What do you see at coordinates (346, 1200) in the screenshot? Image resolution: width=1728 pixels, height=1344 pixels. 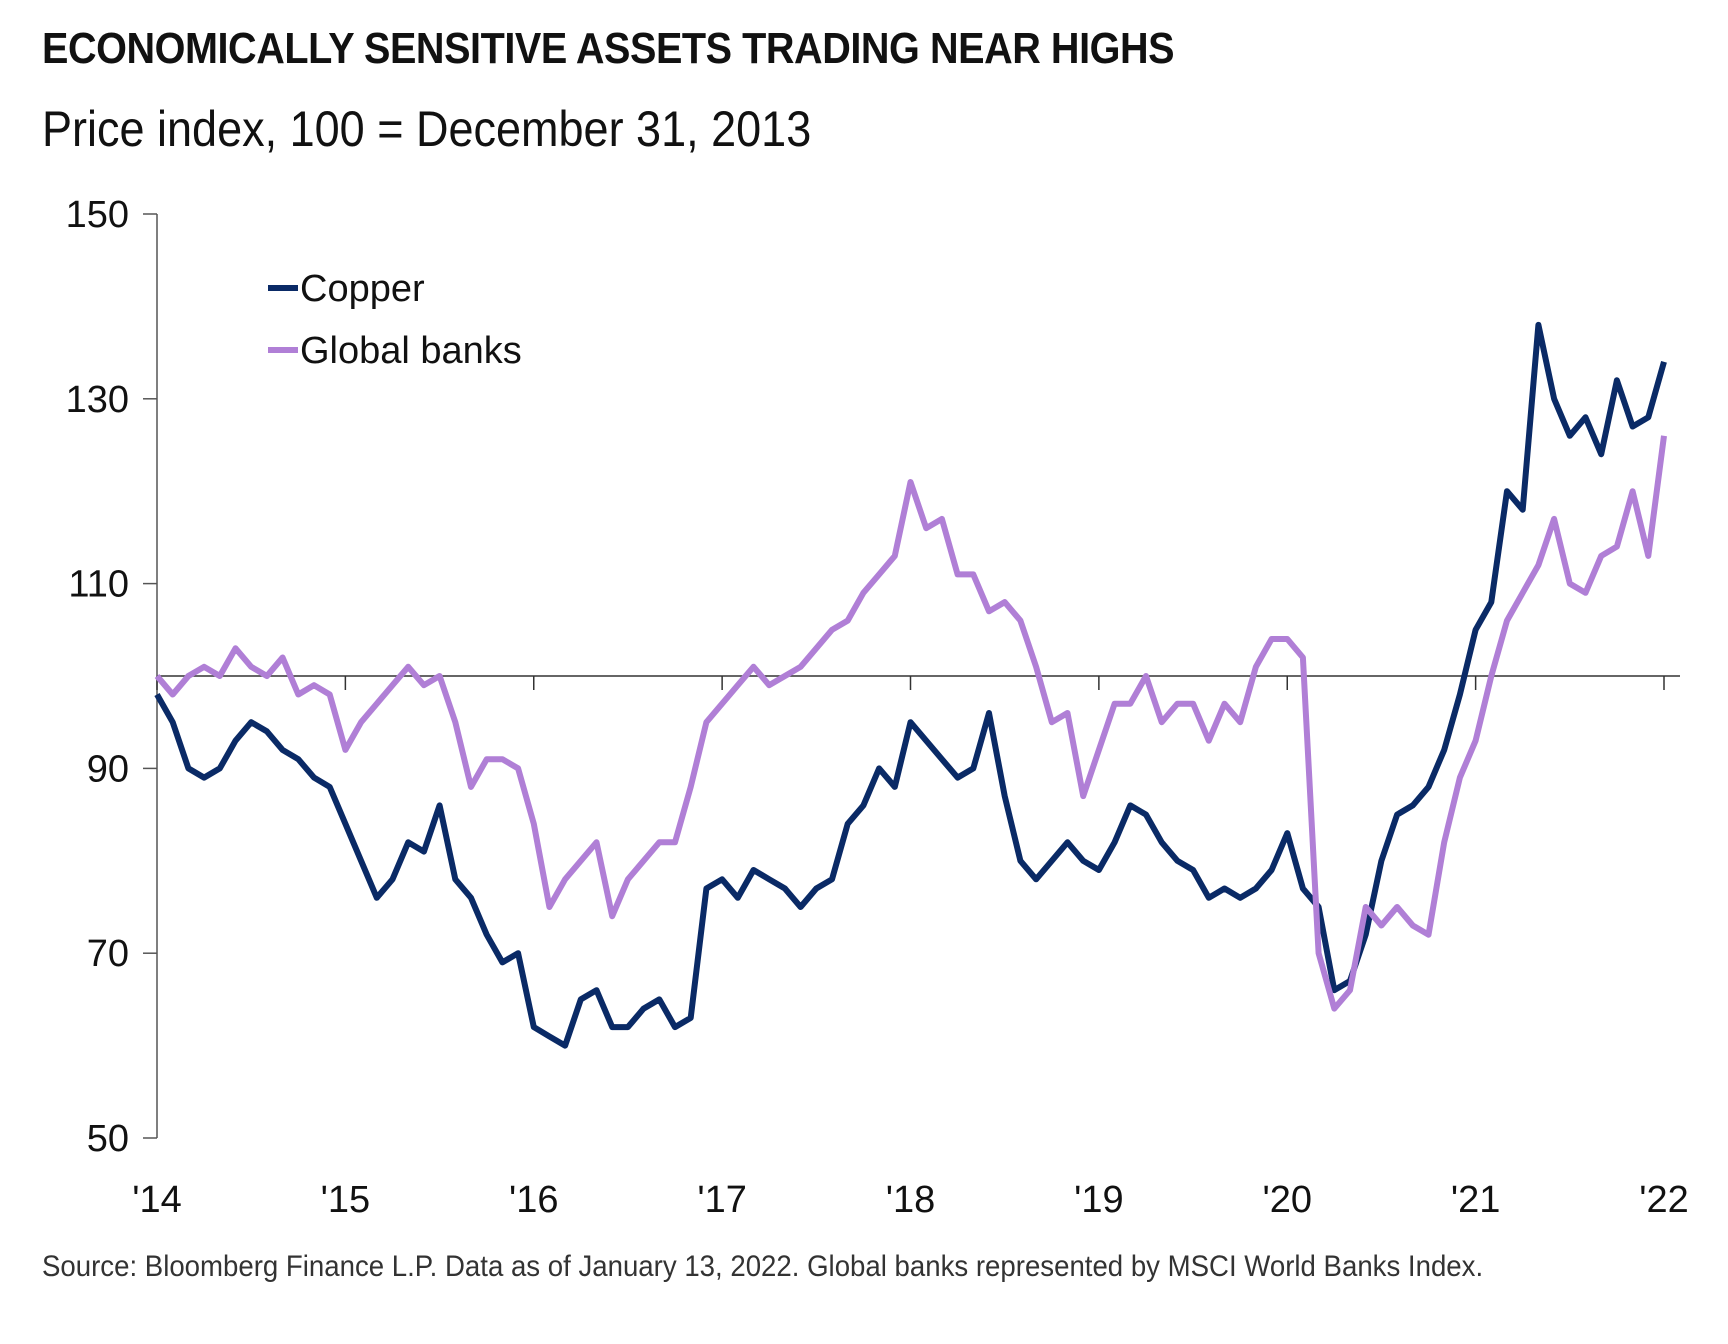 I see `x-tick-label: '15` at bounding box center [346, 1200].